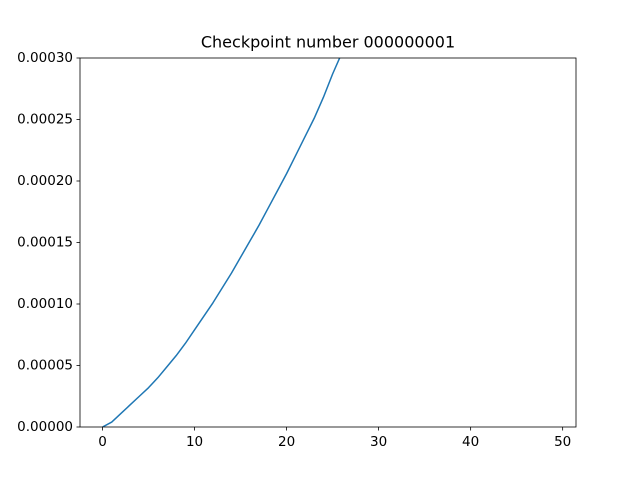 The height and width of the screenshot is (480, 640). I want to click on x-tick-label: 50, so click(562, 442).